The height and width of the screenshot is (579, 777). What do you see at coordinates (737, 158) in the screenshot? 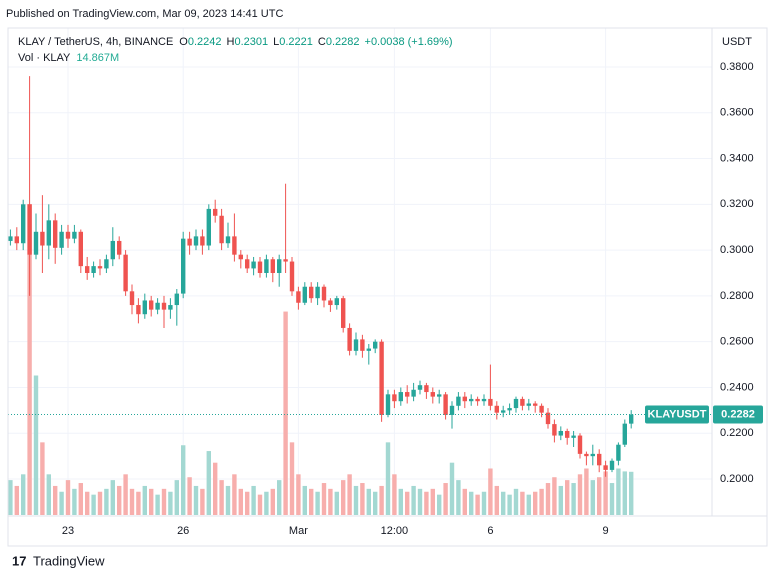
I see `y-tick-label: 0.3400` at bounding box center [737, 158].